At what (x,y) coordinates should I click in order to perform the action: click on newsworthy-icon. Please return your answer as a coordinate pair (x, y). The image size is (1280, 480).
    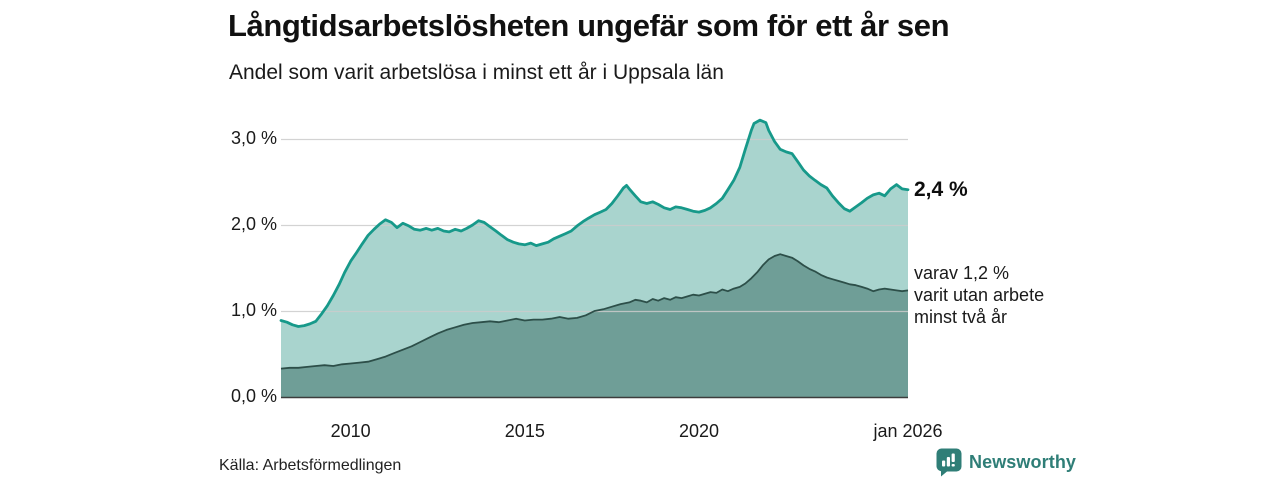
    Looking at the image, I should click on (949, 462).